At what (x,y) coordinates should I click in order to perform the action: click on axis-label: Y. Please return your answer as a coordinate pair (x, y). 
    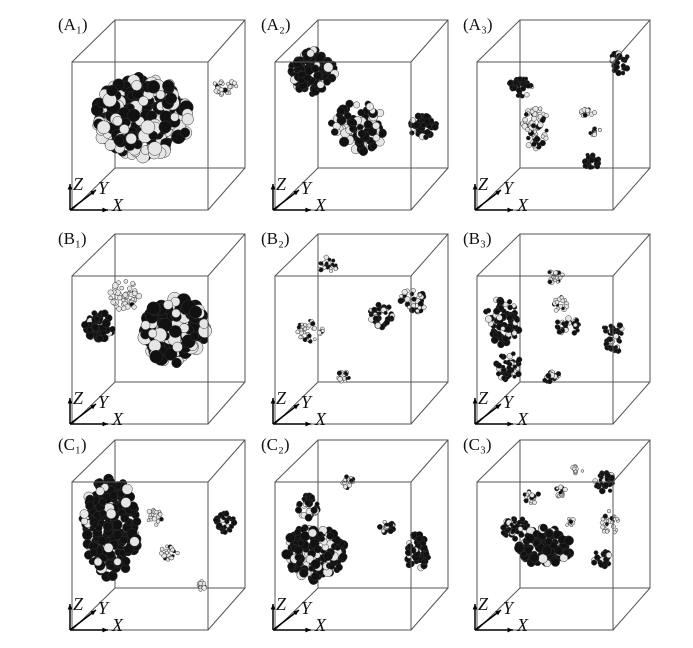
    Looking at the image, I should click on (307, 608).